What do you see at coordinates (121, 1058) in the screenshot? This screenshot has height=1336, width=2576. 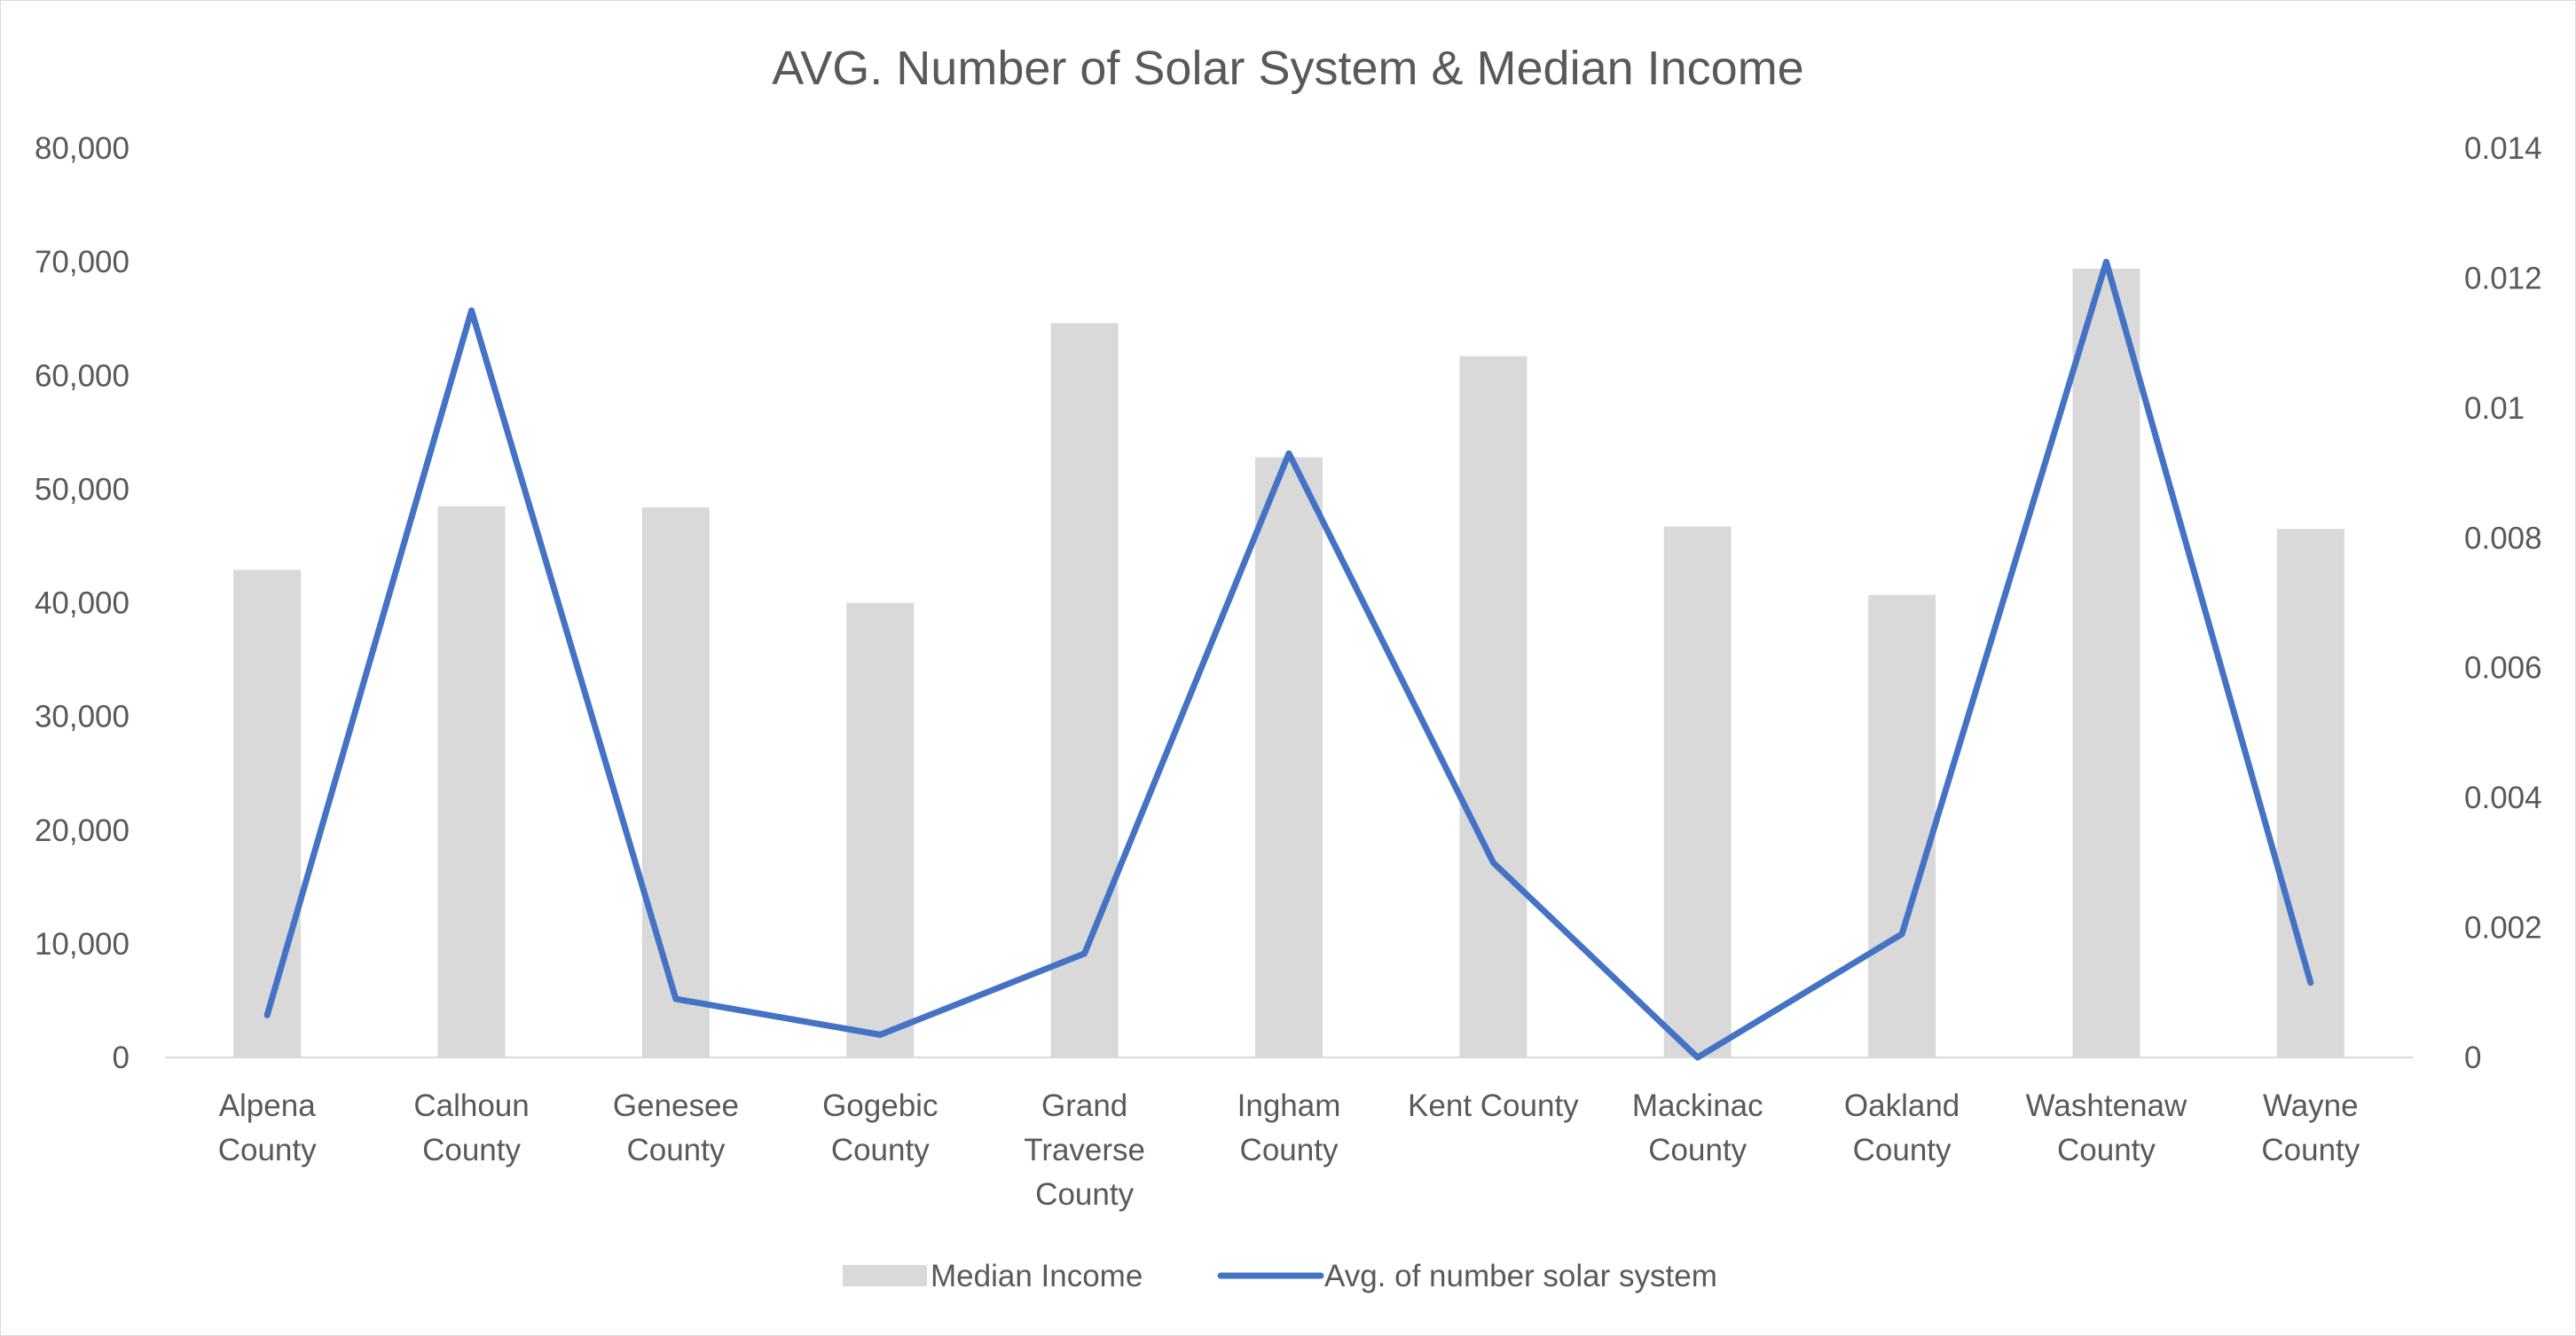 I see `left-tick-label: 0` at bounding box center [121, 1058].